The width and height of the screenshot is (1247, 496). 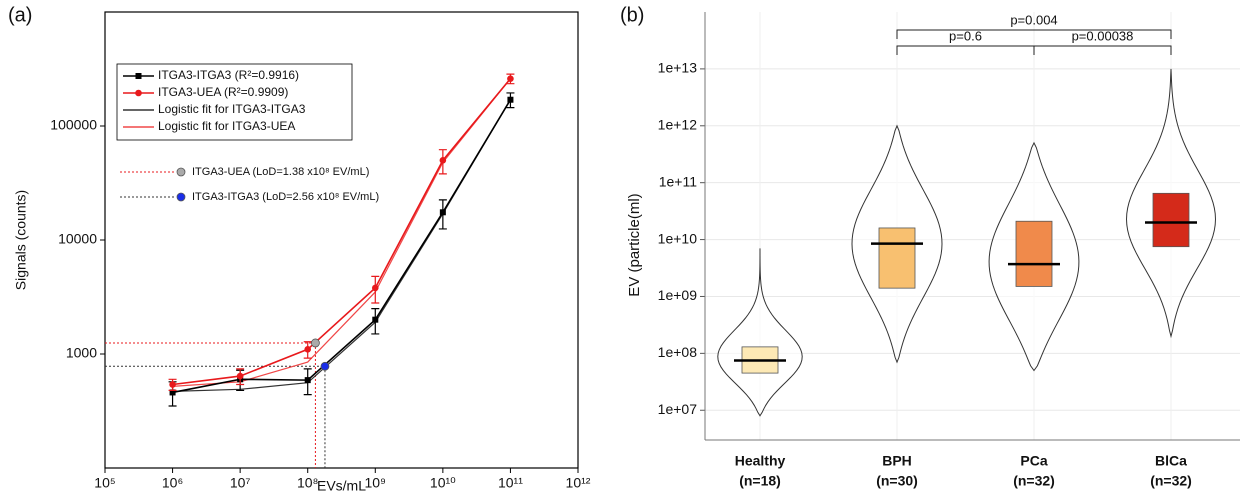 I want to click on legend-label: ITGA3-ITGA3 (R²=0.9916), so click(x=228, y=75).